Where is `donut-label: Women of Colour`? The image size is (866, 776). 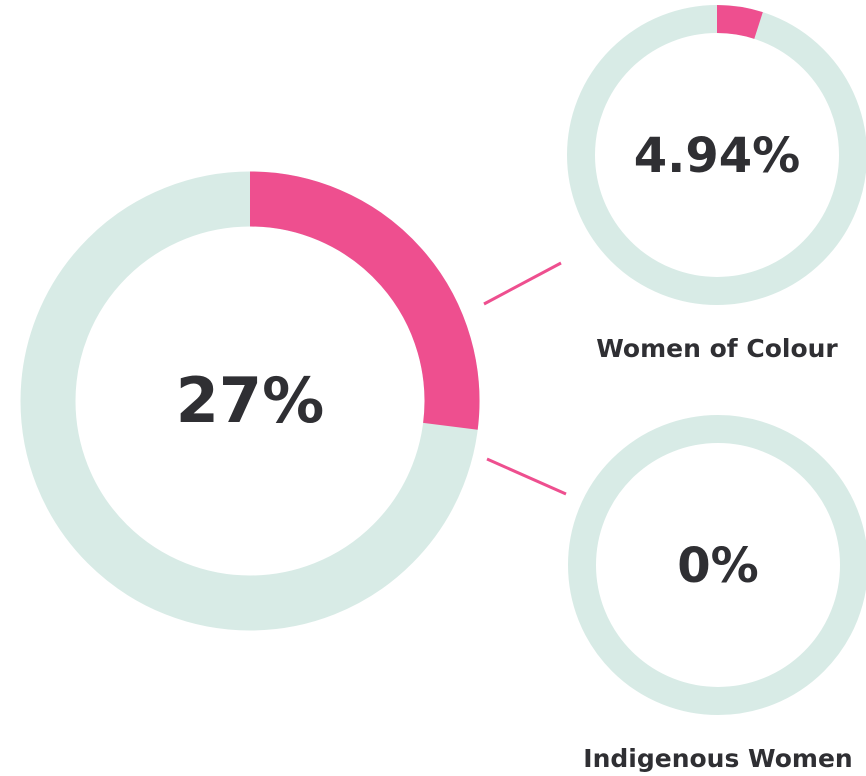 donut-label: Women of Colour is located at coordinates (717, 348).